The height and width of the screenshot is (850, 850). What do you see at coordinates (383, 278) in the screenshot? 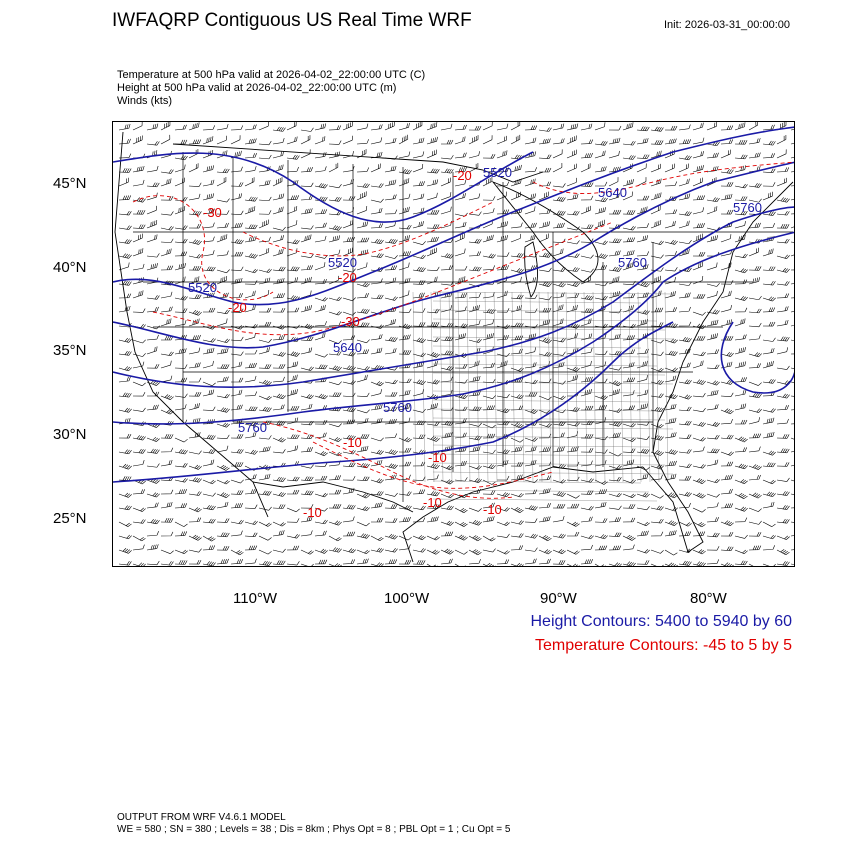
I see `temp-contour-c` at bounding box center [383, 278].